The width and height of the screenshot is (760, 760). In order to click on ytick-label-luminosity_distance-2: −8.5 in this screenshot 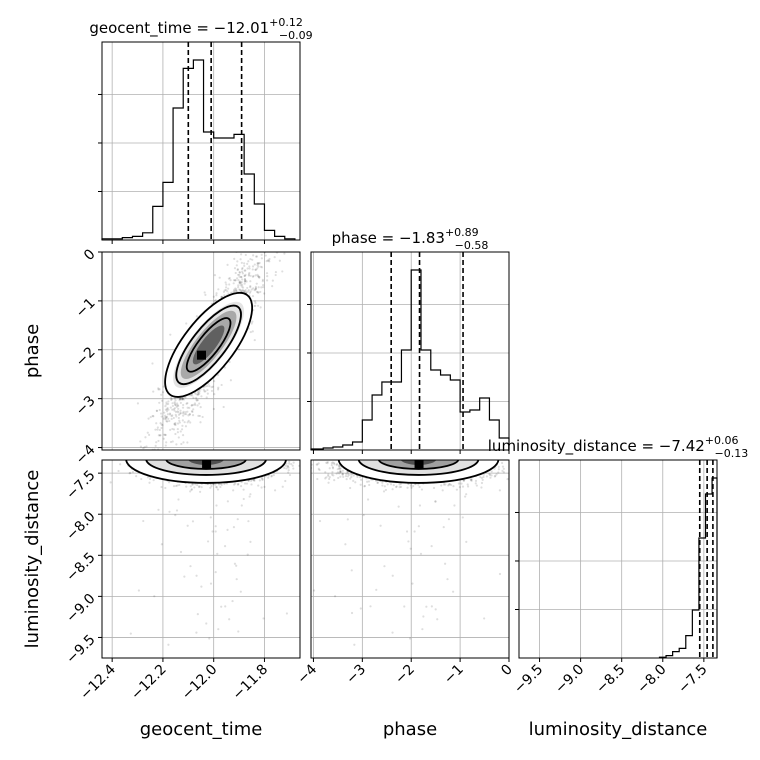, I will do `click(80, 567)`.